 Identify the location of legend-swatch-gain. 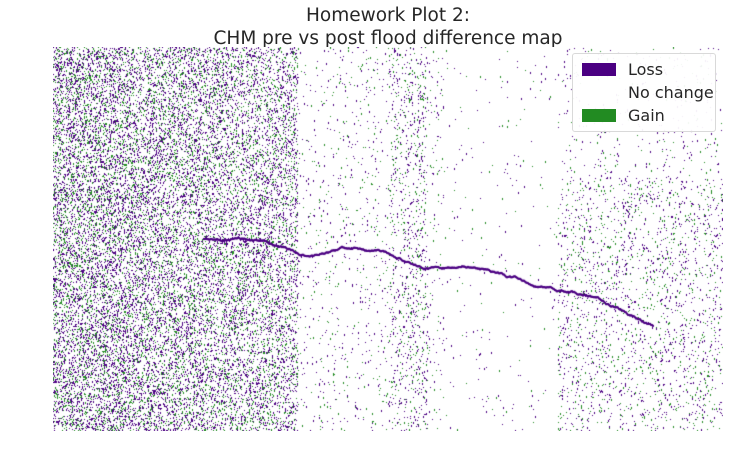
(599, 115).